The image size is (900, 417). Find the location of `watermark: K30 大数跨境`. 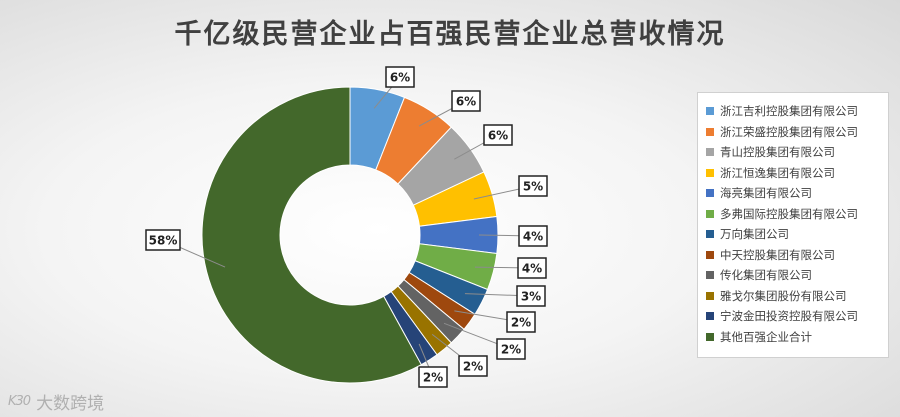

watermark: K30 大数跨境 is located at coordinates (56, 401).